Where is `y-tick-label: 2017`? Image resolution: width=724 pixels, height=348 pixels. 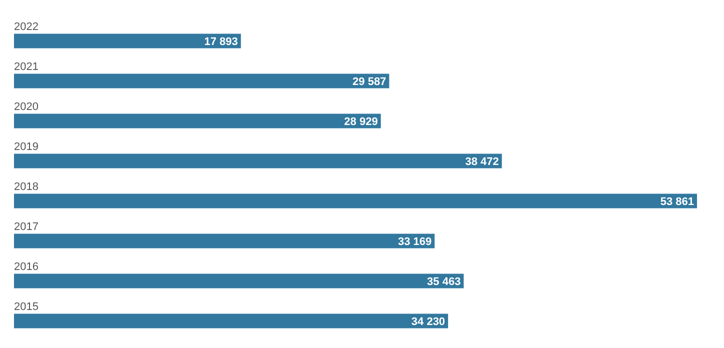
y-tick-label: 2017 is located at coordinates (26, 226).